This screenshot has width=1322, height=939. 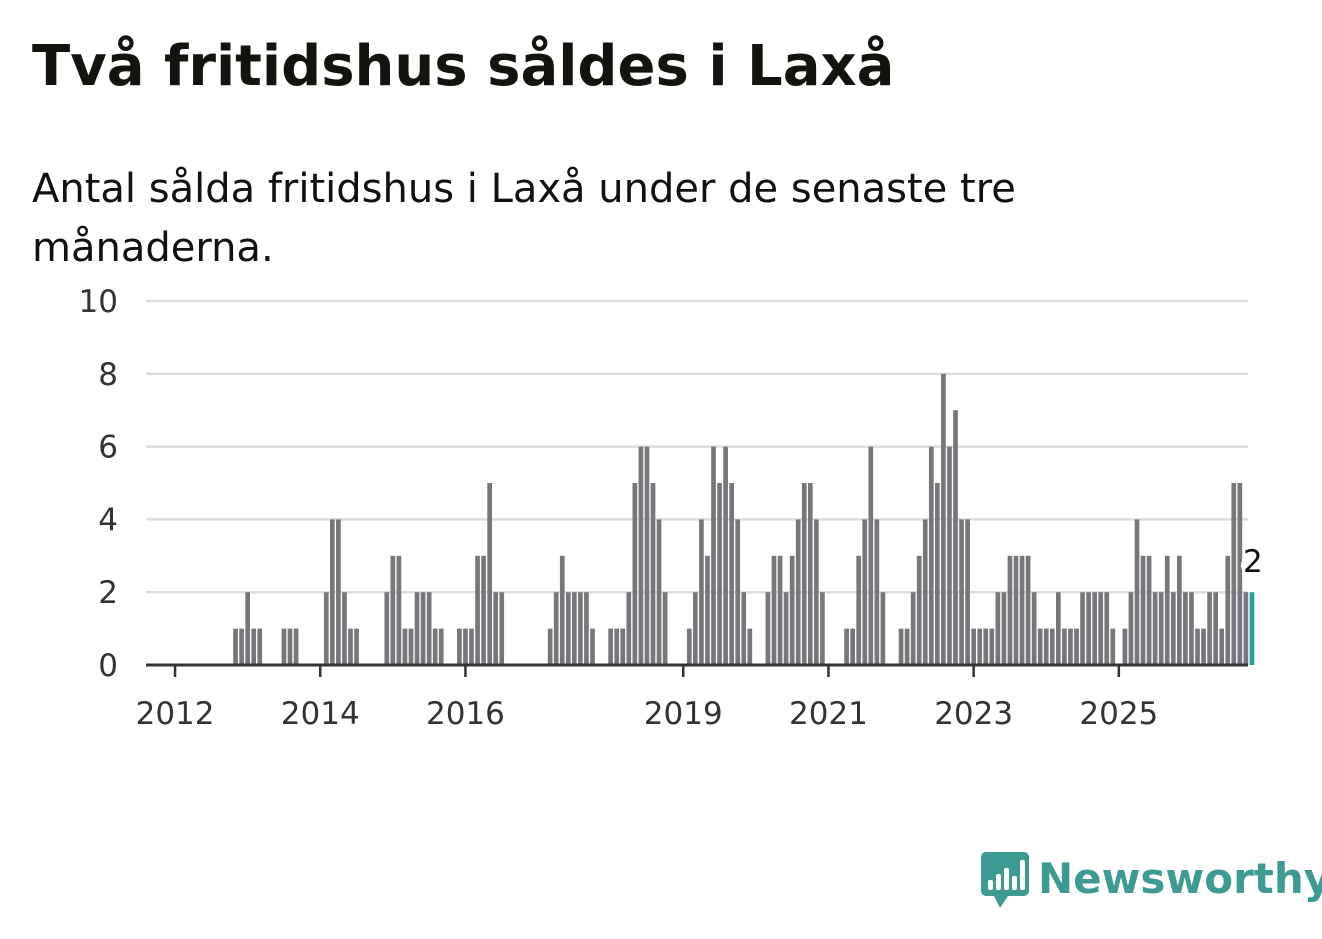 What do you see at coordinates (683, 714) in the screenshot?
I see `x-tick-label: 2019` at bounding box center [683, 714].